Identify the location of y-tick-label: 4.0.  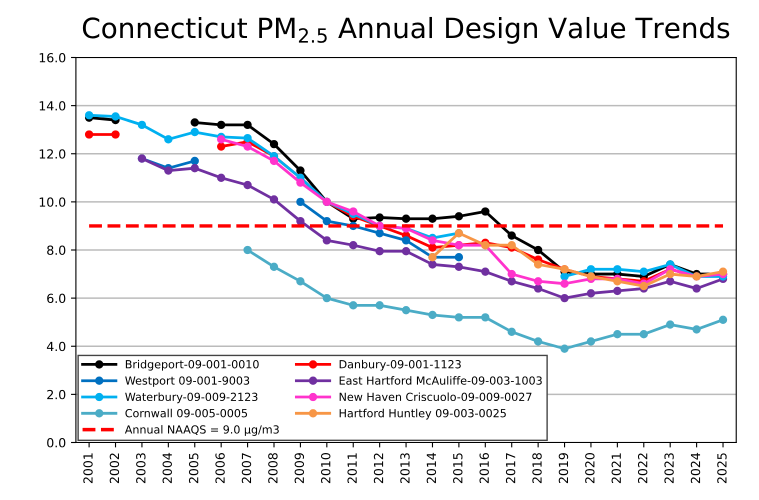
(56, 347).